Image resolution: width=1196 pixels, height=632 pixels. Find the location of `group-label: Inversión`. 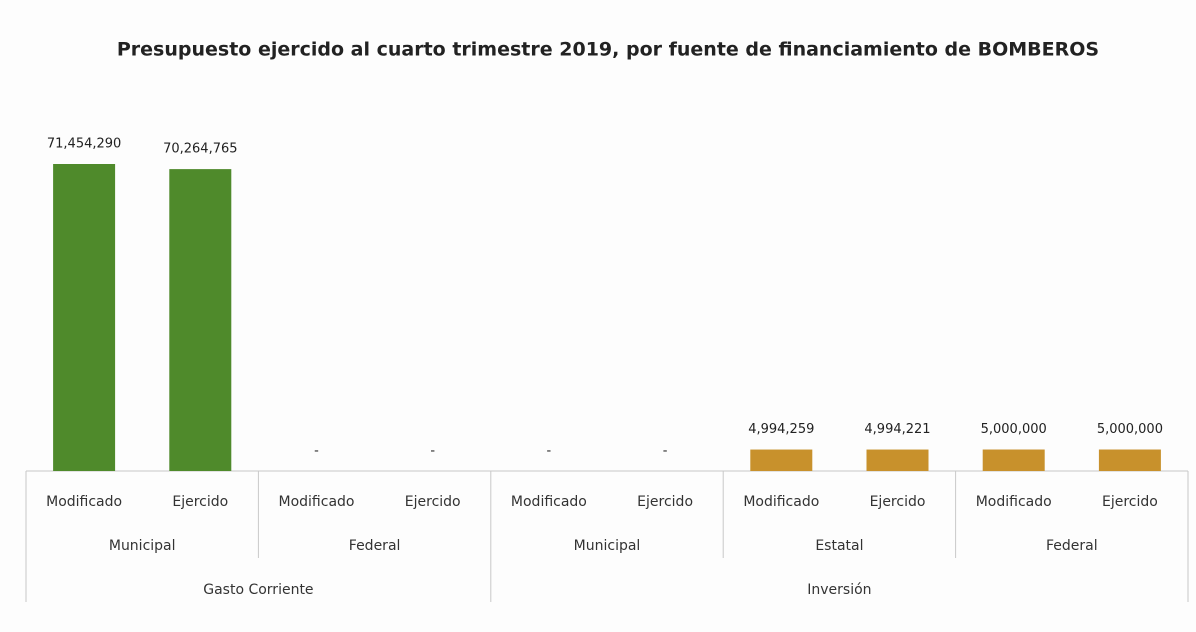

group-label: Inversión is located at coordinates (839, 590).